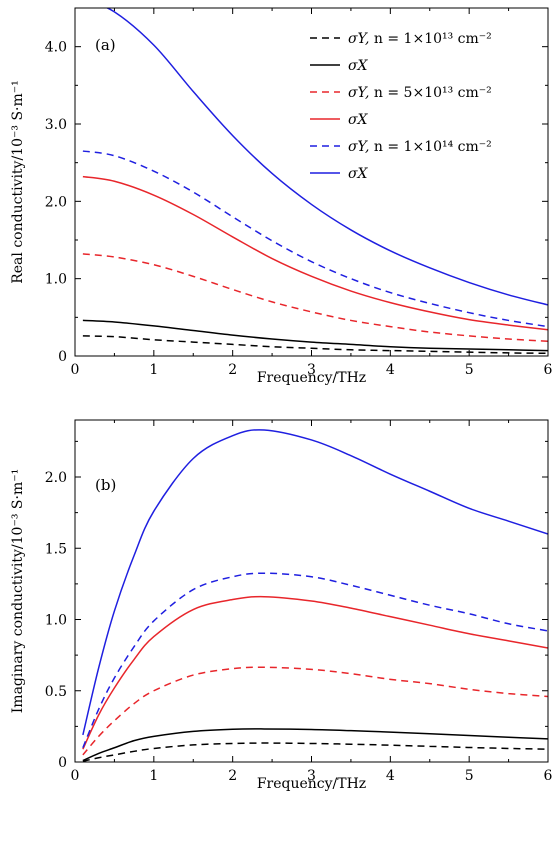 The height and width of the screenshot is (850, 555). I want to click on legend-entry-5: σX, so click(358, 174).